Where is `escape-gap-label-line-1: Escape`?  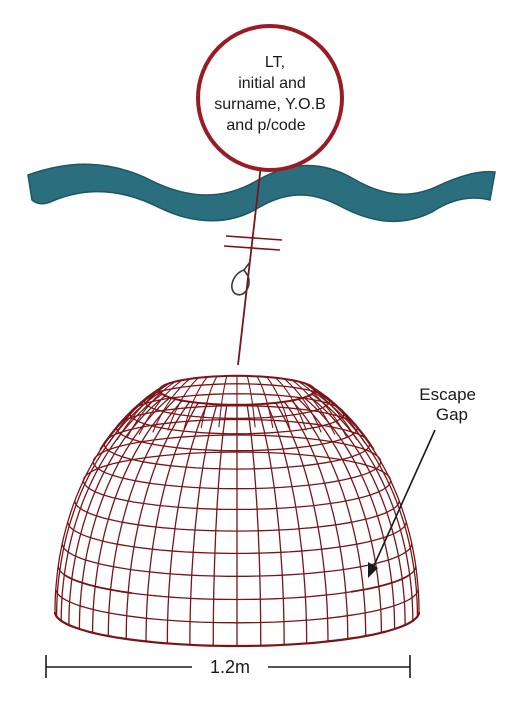
escape-gap-label-line-1: Escape is located at coordinates (447, 394).